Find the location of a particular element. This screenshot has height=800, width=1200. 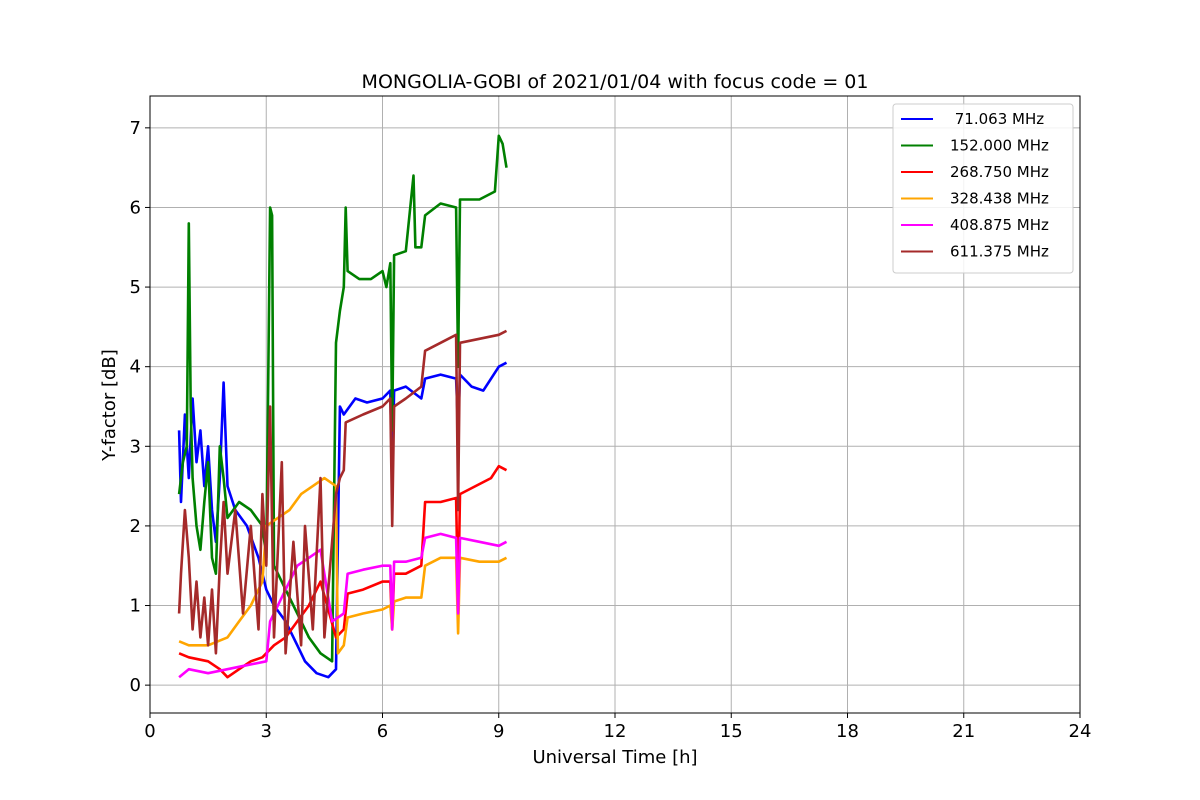

legend-label: 408.875 MHz is located at coordinates (999, 225).